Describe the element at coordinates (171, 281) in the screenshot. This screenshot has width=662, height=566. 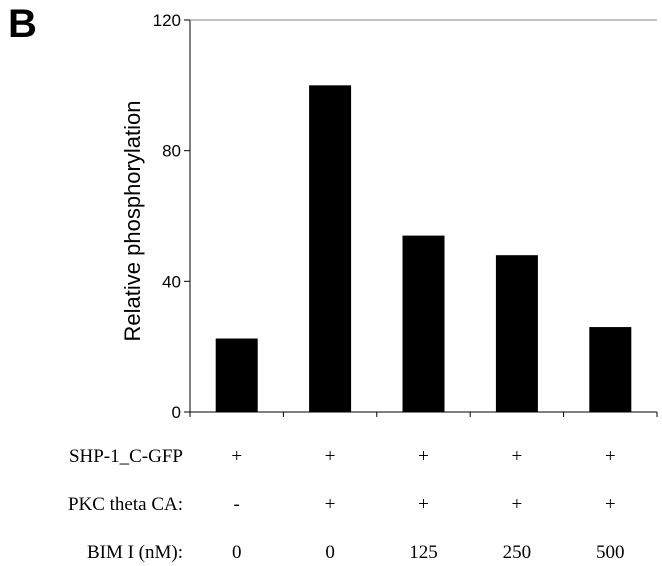
I see `y-tick-label: 40` at that location.